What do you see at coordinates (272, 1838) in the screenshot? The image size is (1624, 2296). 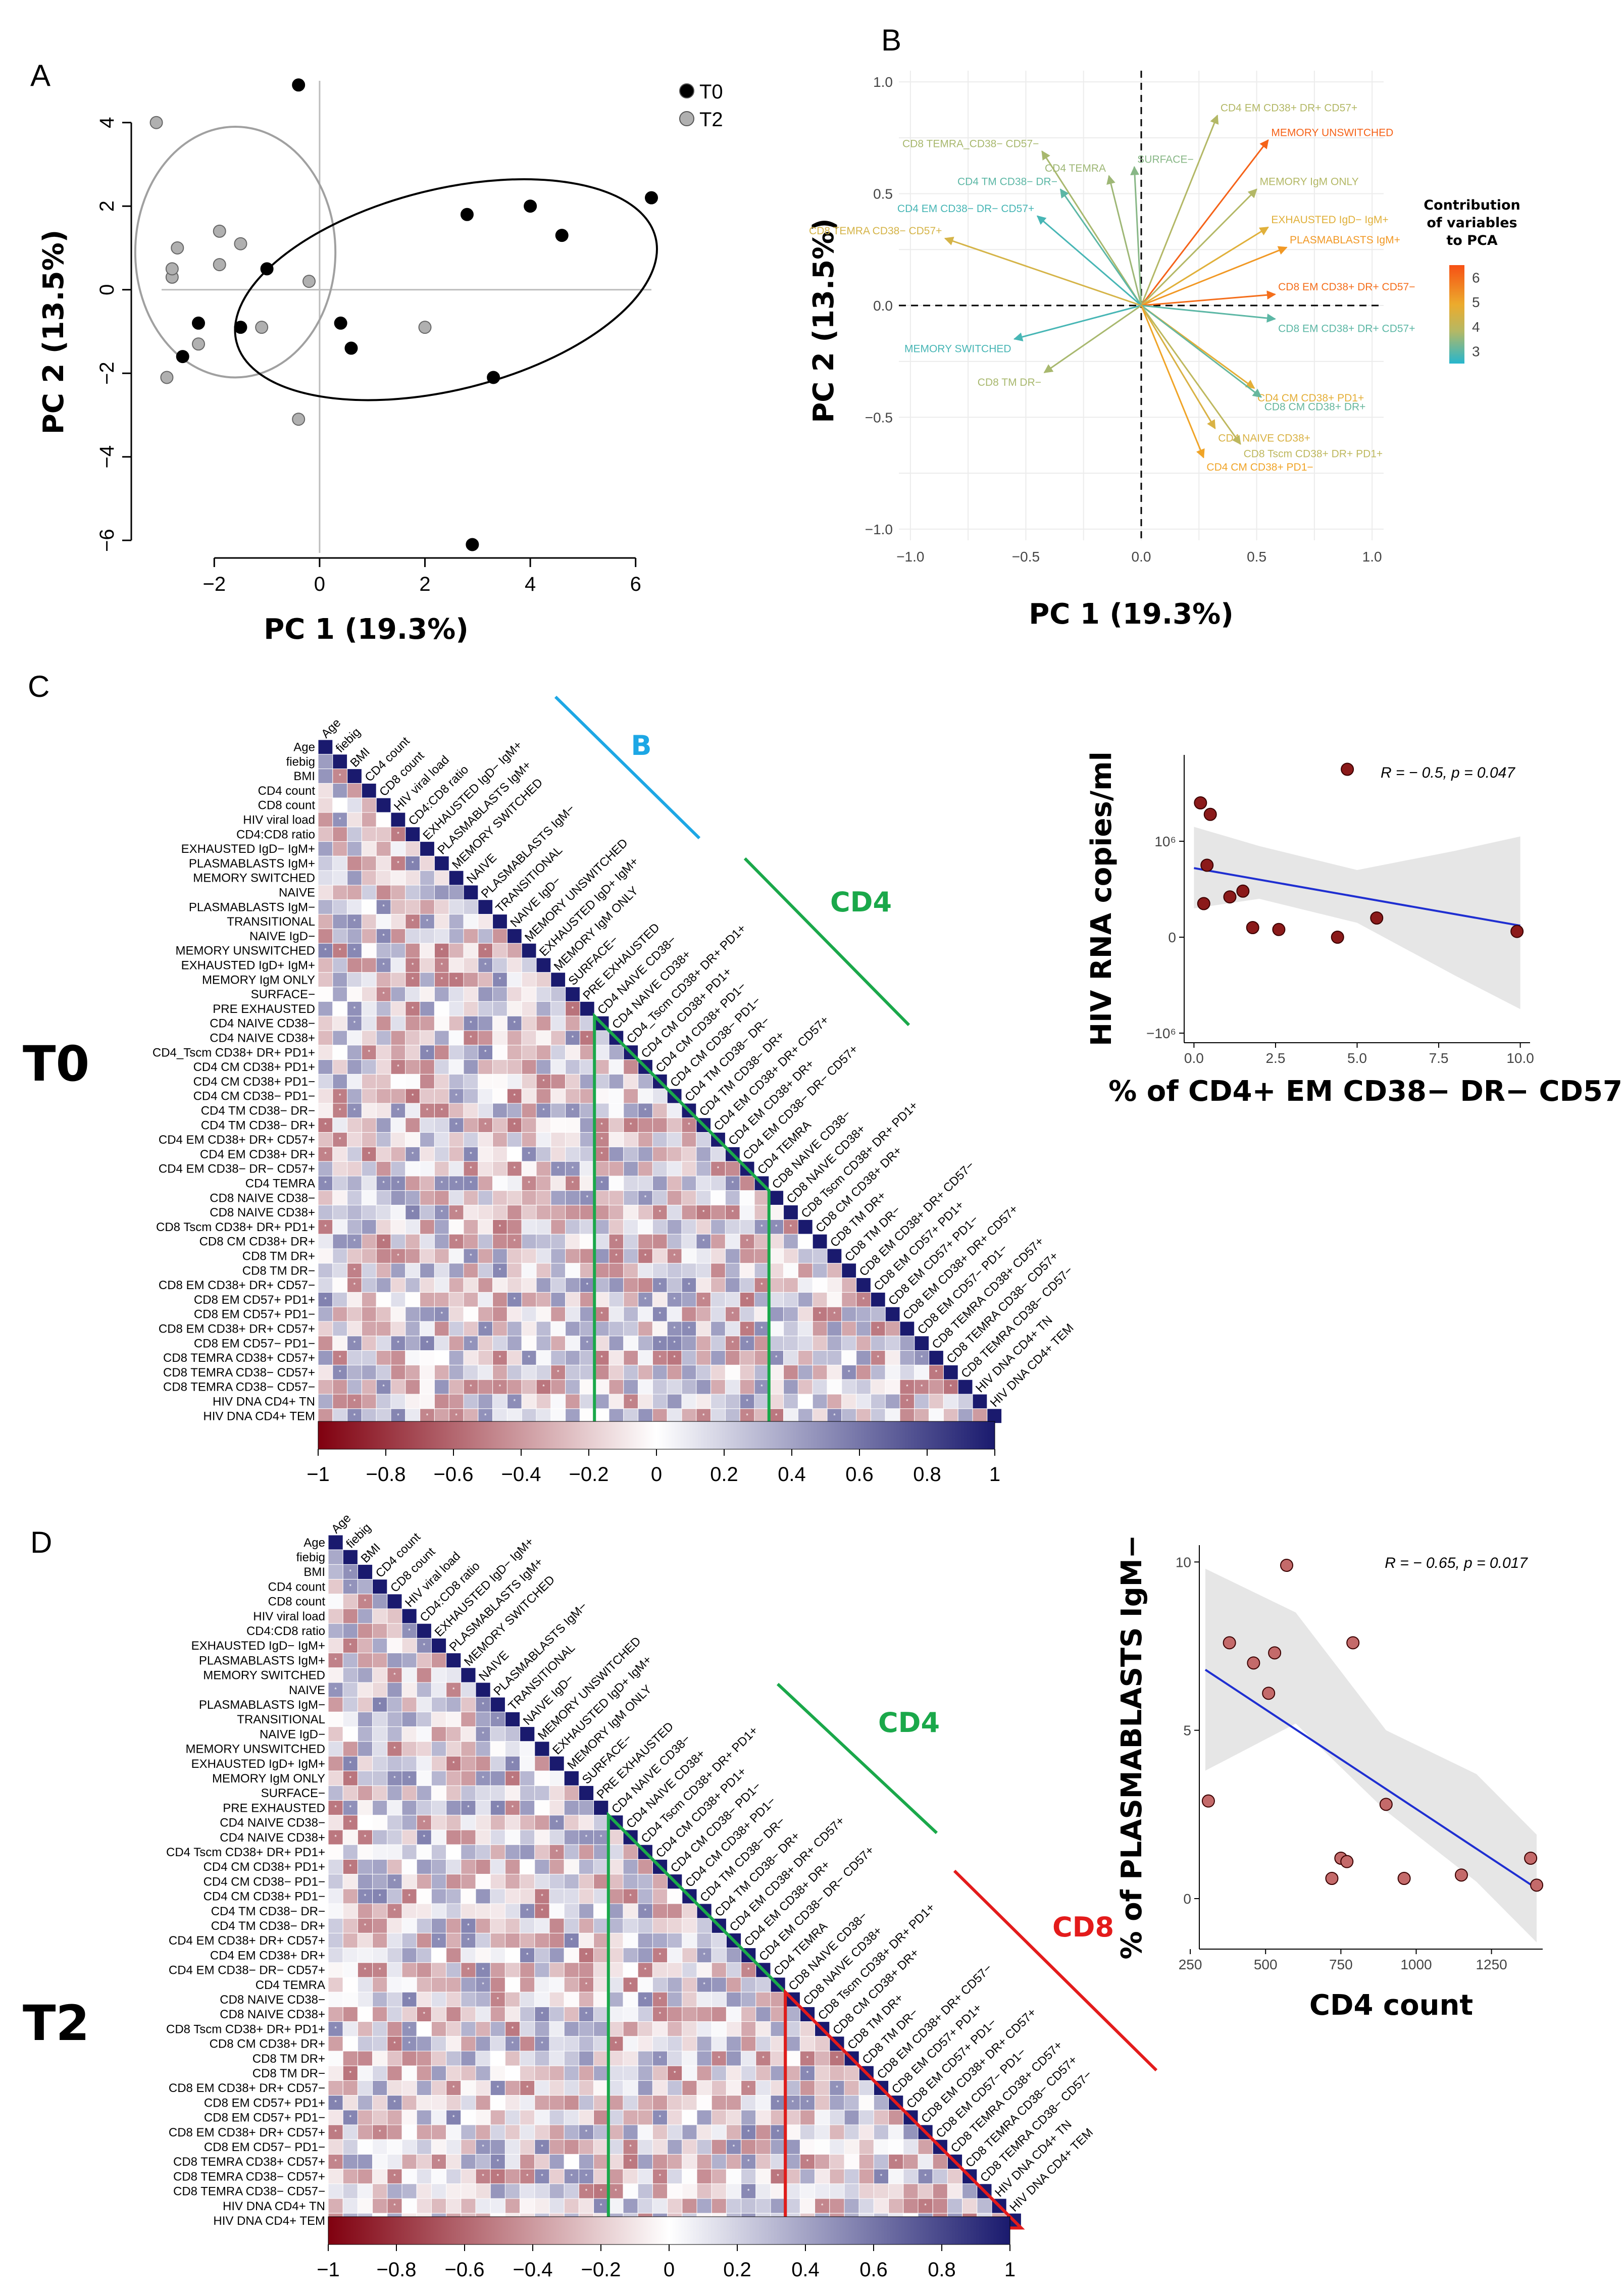 I see `row-label: CD4 NAIVE CD38+` at bounding box center [272, 1838].